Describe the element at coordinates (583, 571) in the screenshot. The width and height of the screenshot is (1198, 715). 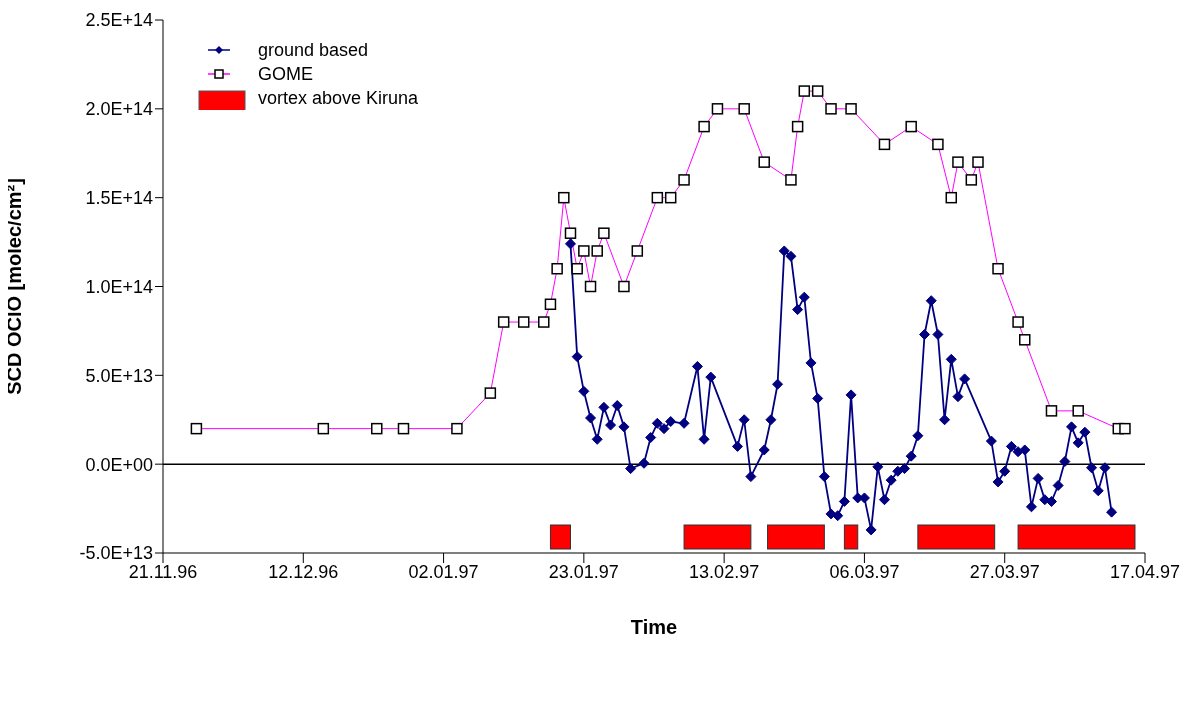
I see `x-tick-label: 23.01.97` at that location.